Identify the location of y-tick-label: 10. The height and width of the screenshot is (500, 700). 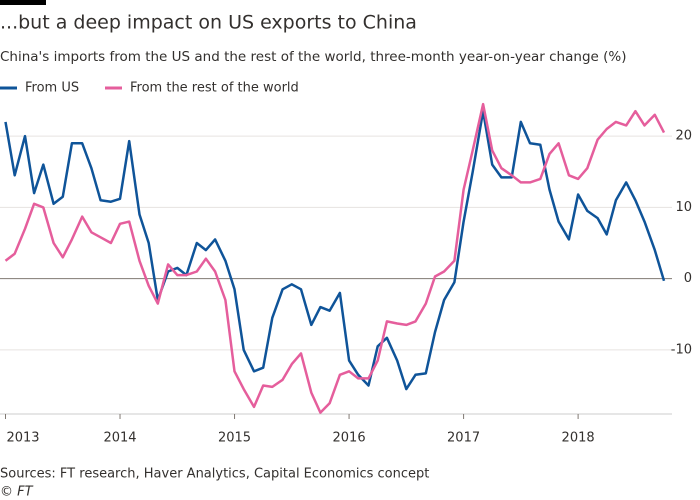
(683, 207).